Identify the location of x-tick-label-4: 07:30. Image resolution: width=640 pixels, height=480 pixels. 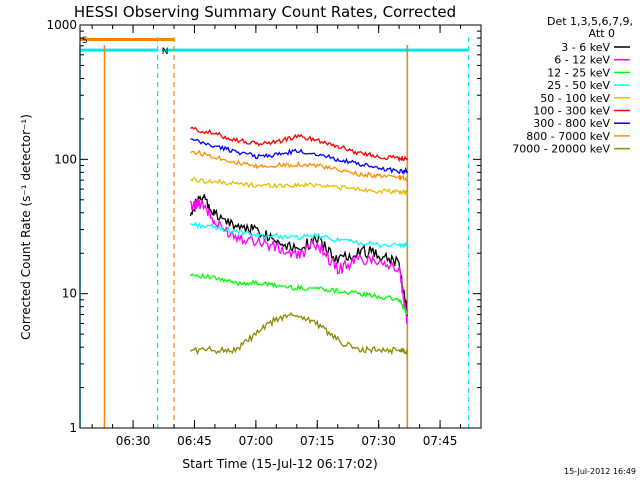
(378, 441).